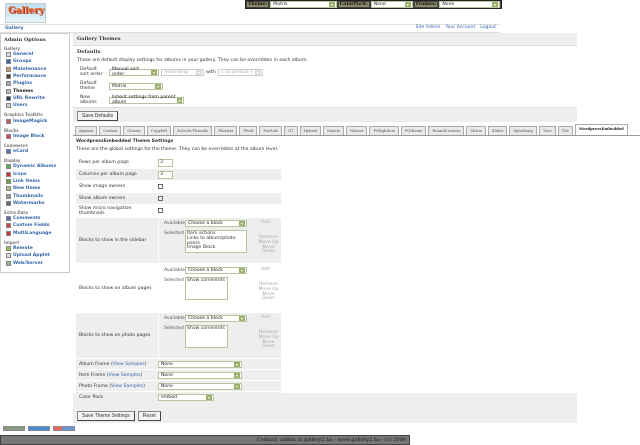 The width and height of the screenshot is (640, 445). Describe the element at coordinates (64, 428) in the screenshot. I see `help-gallery-badge` at that location.